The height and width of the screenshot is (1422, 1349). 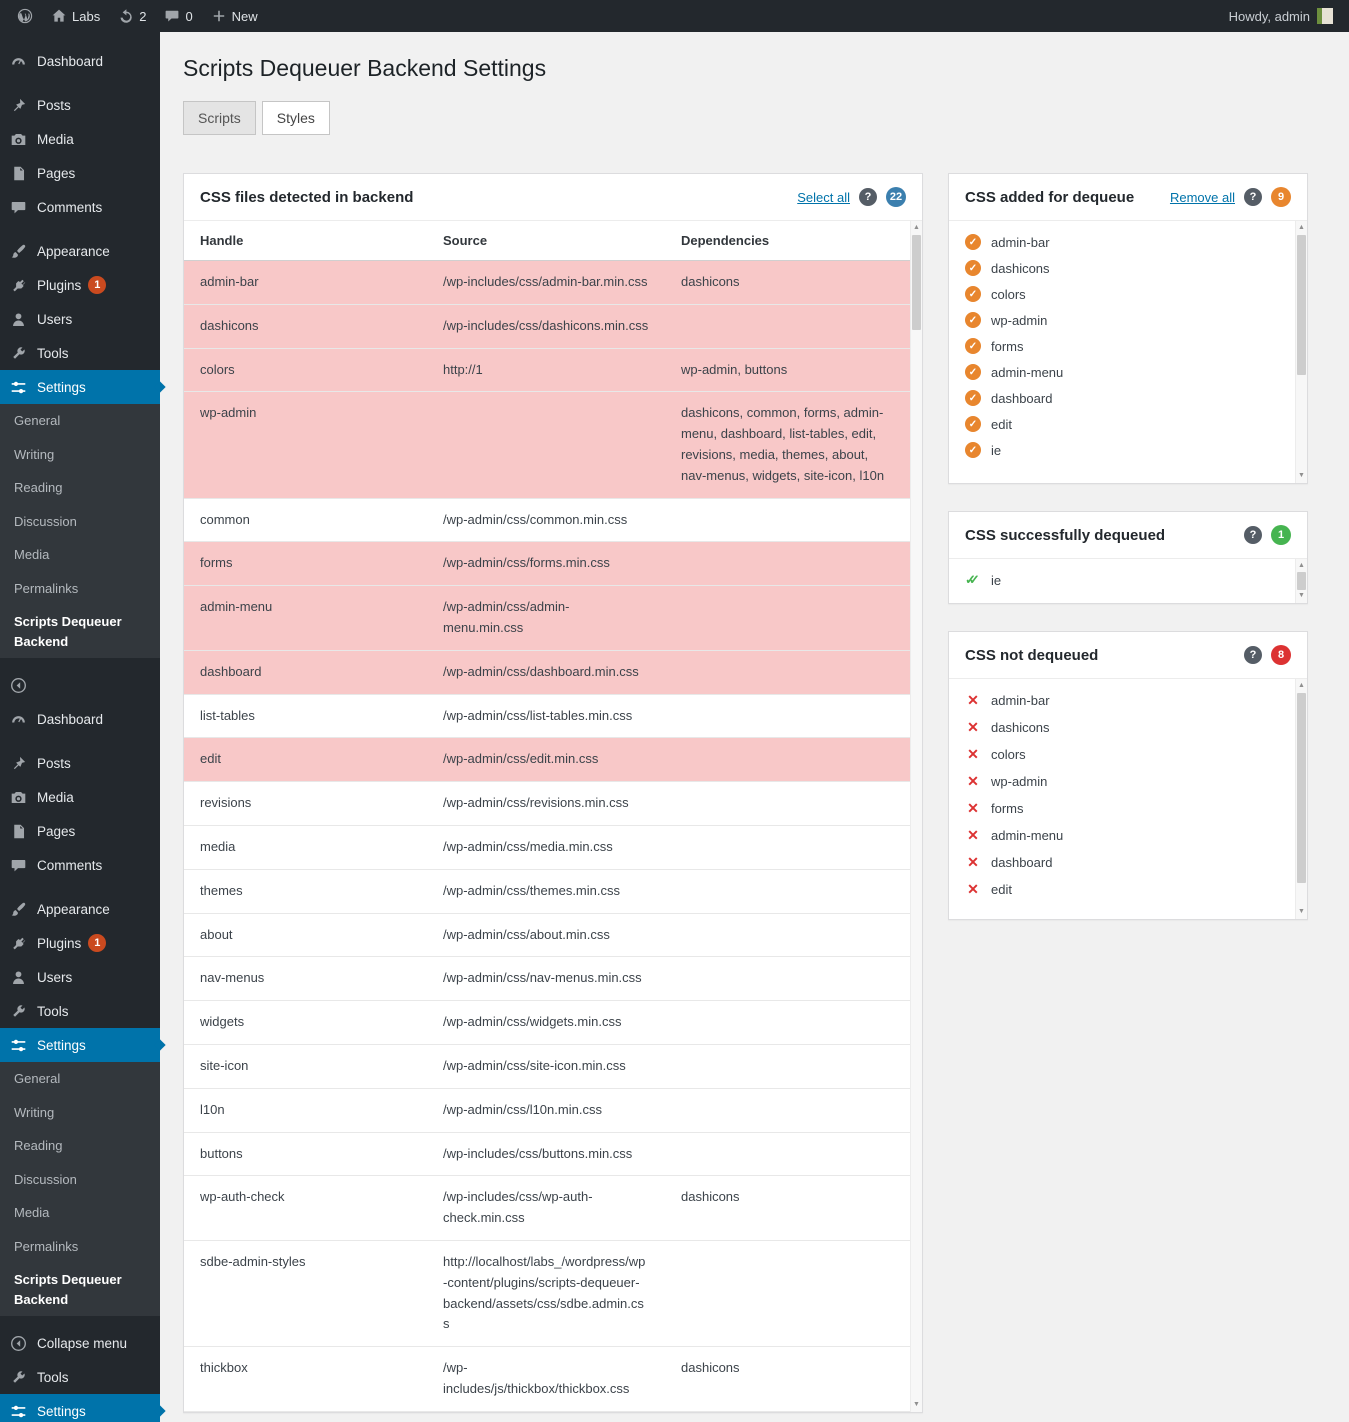 What do you see at coordinates (295, 118) in the screenshot?
I see `tab-styles: Styles` at bounding box center [295, 118].